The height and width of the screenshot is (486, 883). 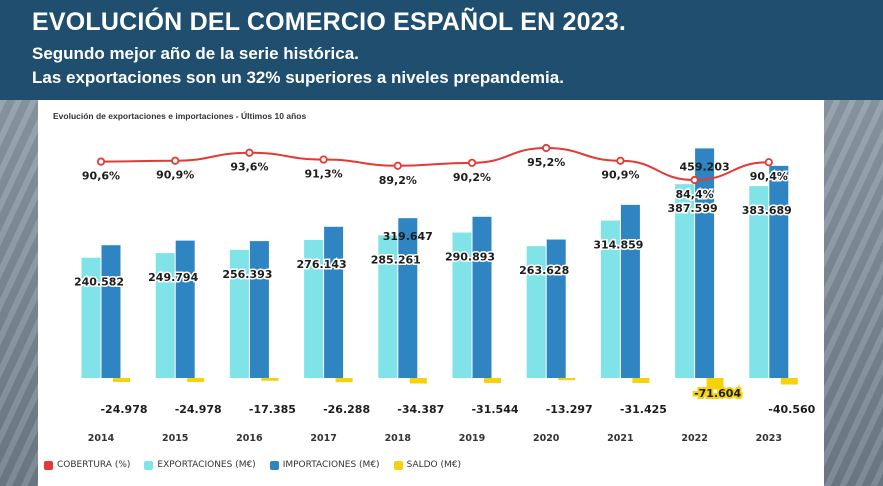 I want to click on legend-label-saldo: SALDO (M€), so click(x=434, y=465).